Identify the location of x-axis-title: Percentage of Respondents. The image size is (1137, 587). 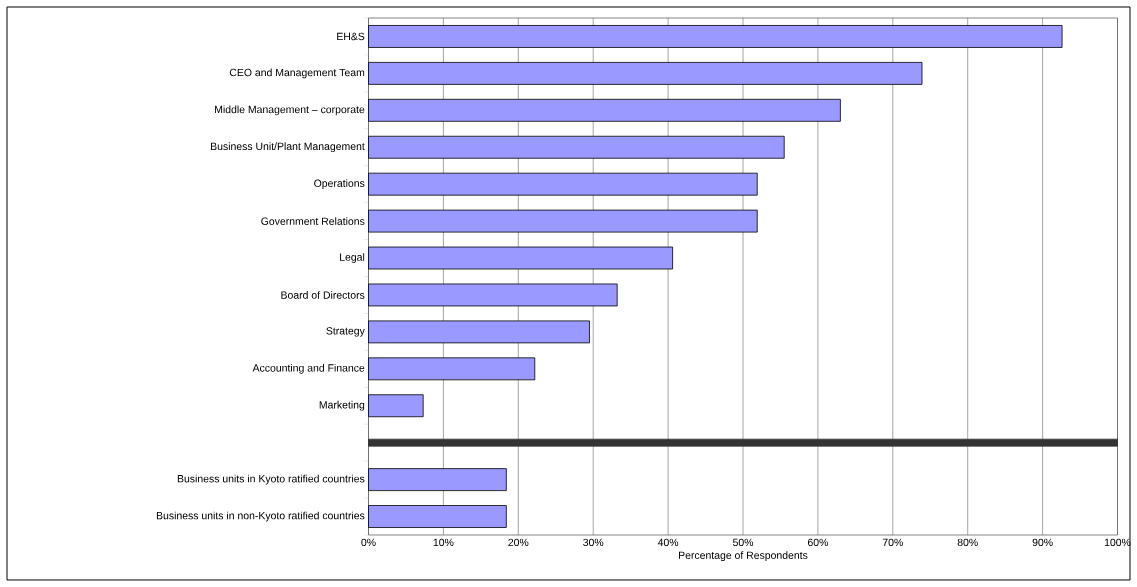
(743, 556).